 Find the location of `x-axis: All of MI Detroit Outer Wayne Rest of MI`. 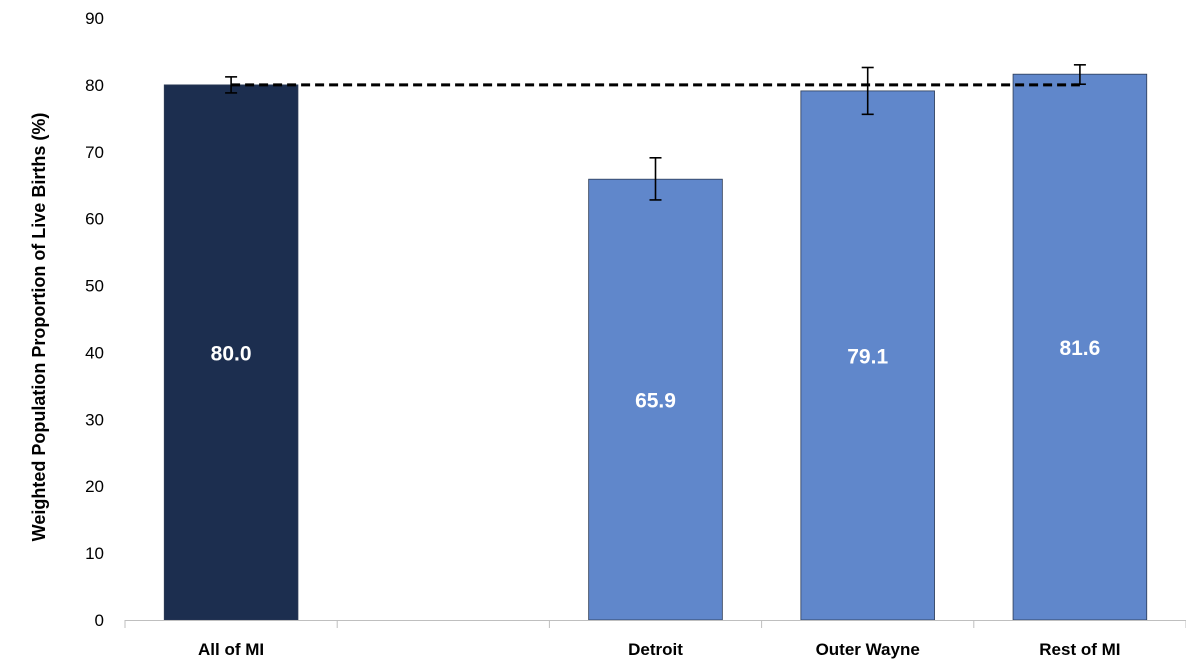

x-axis: All of MI Detroit Outer Wayne Rest of MI is located at coordinates (655, 639).